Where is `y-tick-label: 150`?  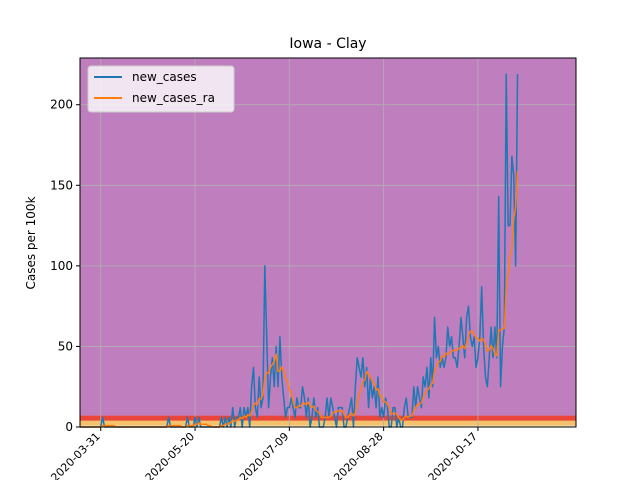
y-tick-label: 150 is located at coordinates (61, 185).